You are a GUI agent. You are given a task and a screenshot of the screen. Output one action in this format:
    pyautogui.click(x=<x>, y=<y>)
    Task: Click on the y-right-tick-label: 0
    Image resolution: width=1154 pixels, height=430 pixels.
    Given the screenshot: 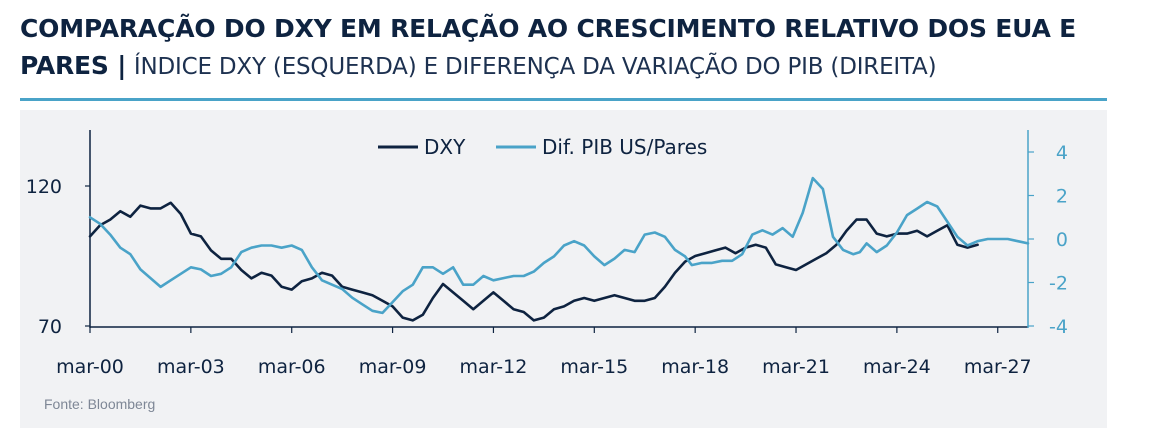 What is the action you would take?
    pyautogui.click(x=1062, y=240)
    